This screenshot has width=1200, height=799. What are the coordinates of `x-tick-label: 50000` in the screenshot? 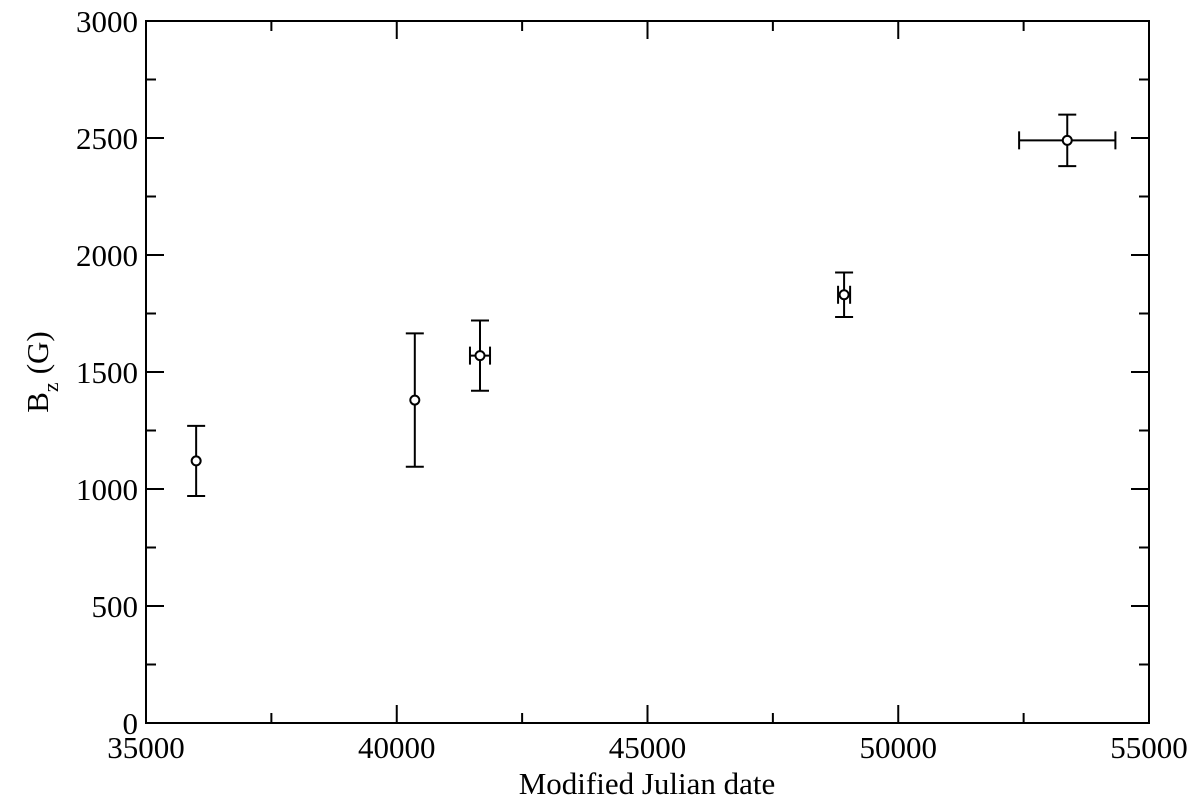 It's located at (899, 747).